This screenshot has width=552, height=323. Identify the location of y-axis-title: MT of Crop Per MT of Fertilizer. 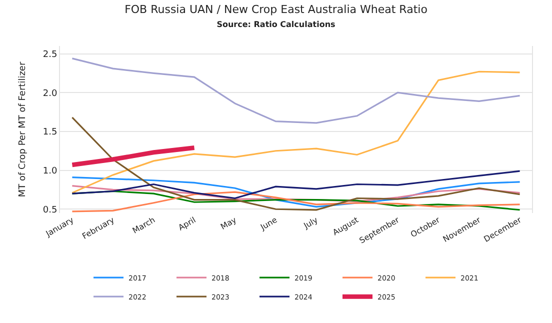
(23, 130).